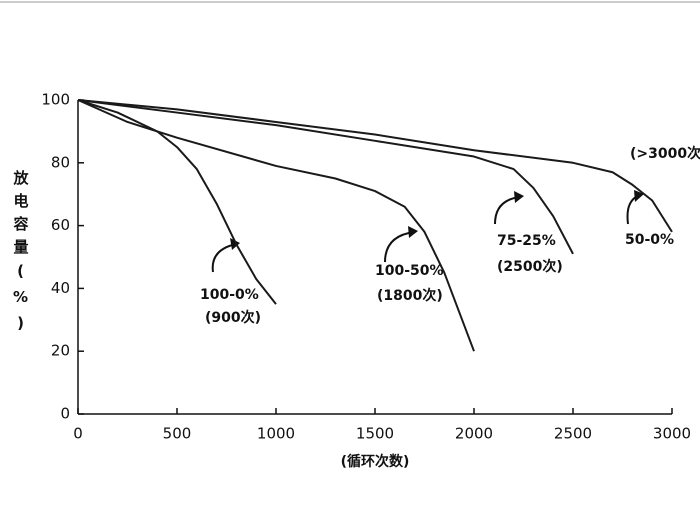  What do you see at coordinates (60, 351) in the screenshot?
I see `y-tick-label: 20` at bounding box center [60, 351].